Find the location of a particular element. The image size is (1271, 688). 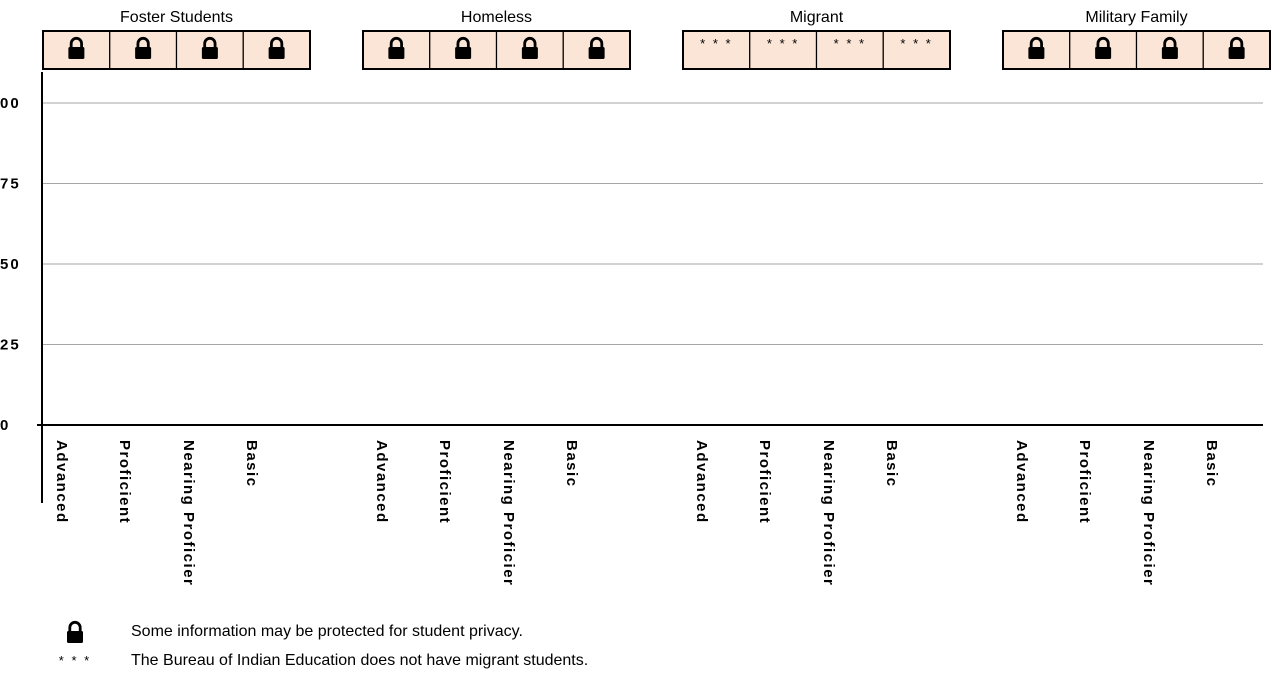

y-tick-label: 50 is located at coordinates (10, 264).